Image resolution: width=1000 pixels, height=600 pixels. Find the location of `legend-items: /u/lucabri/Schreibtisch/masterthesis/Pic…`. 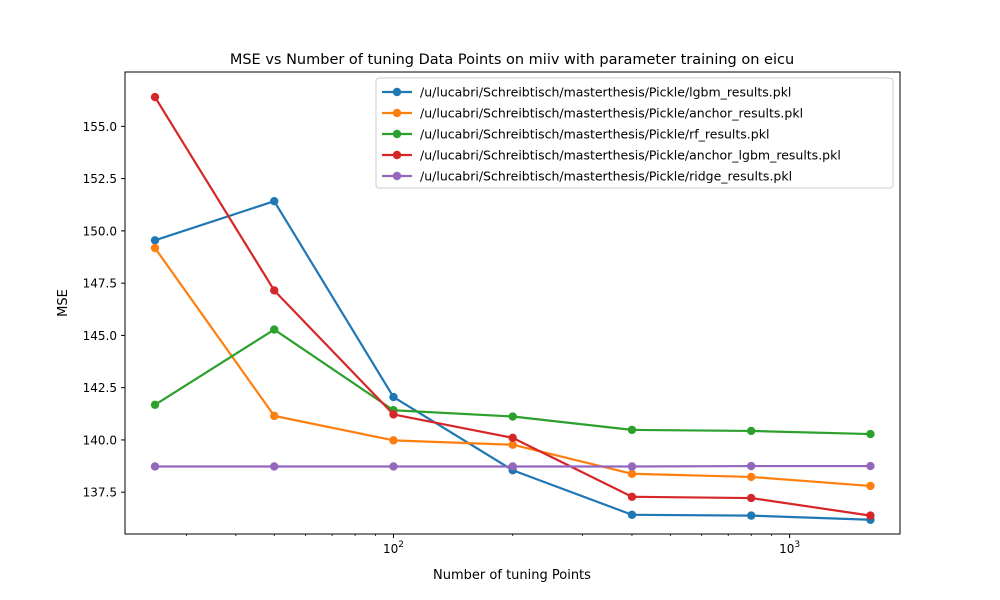

legend-items: /u/lucabri/Schreibtisch/masterthesis/Pic… is located at coordinates (611, 134).